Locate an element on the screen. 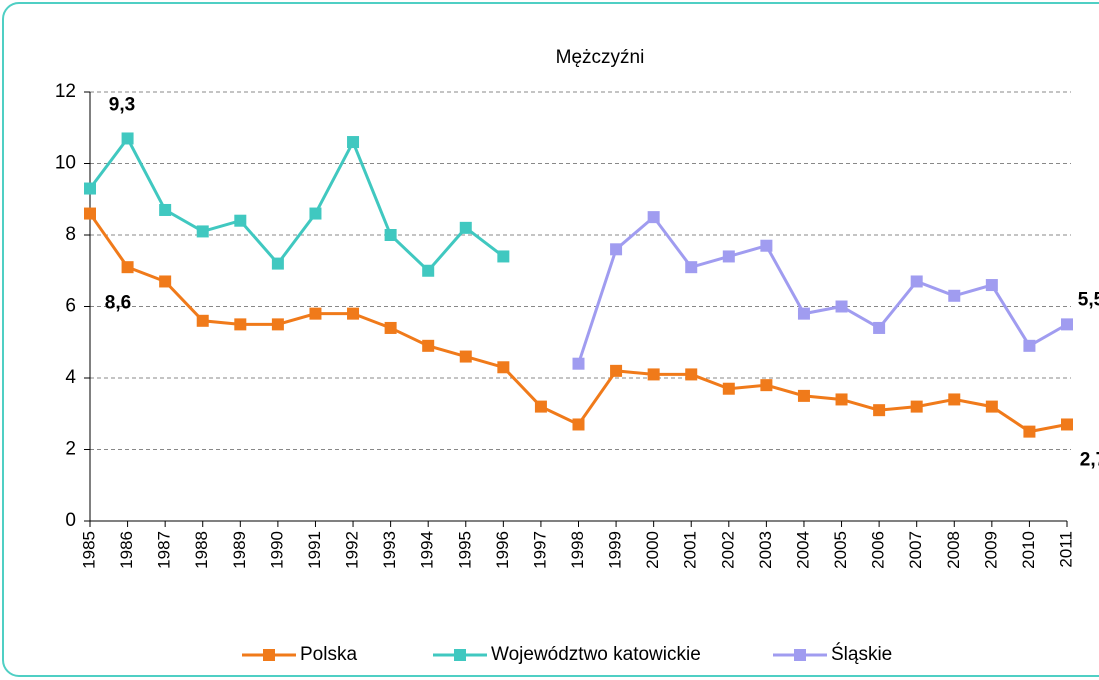 The height and width of the screenshot is (680, 1099). x-tick-label: 2005 is located at coordinates (840, 550).